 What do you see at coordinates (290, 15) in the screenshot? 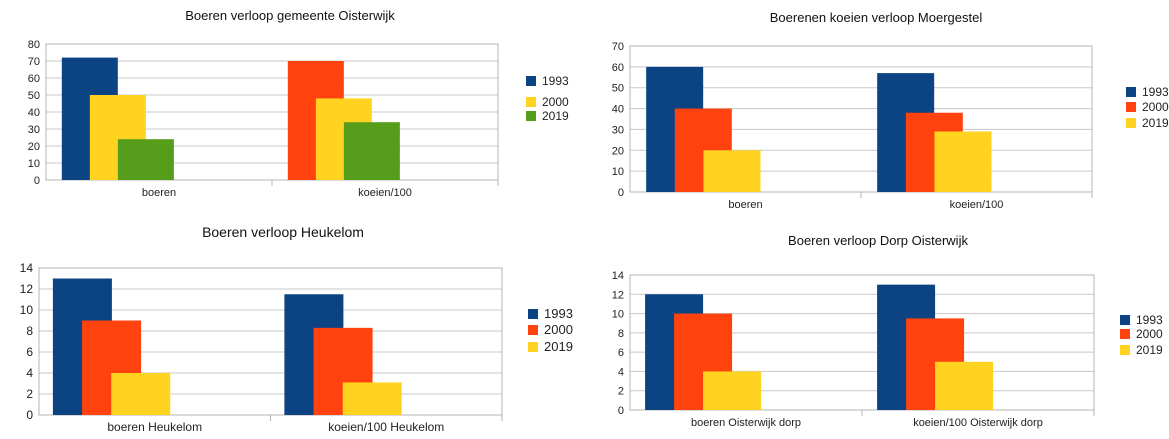
I see `chart-title: Boeren verloop gemeente Oisterwijk` at bounding box center [290, 15].